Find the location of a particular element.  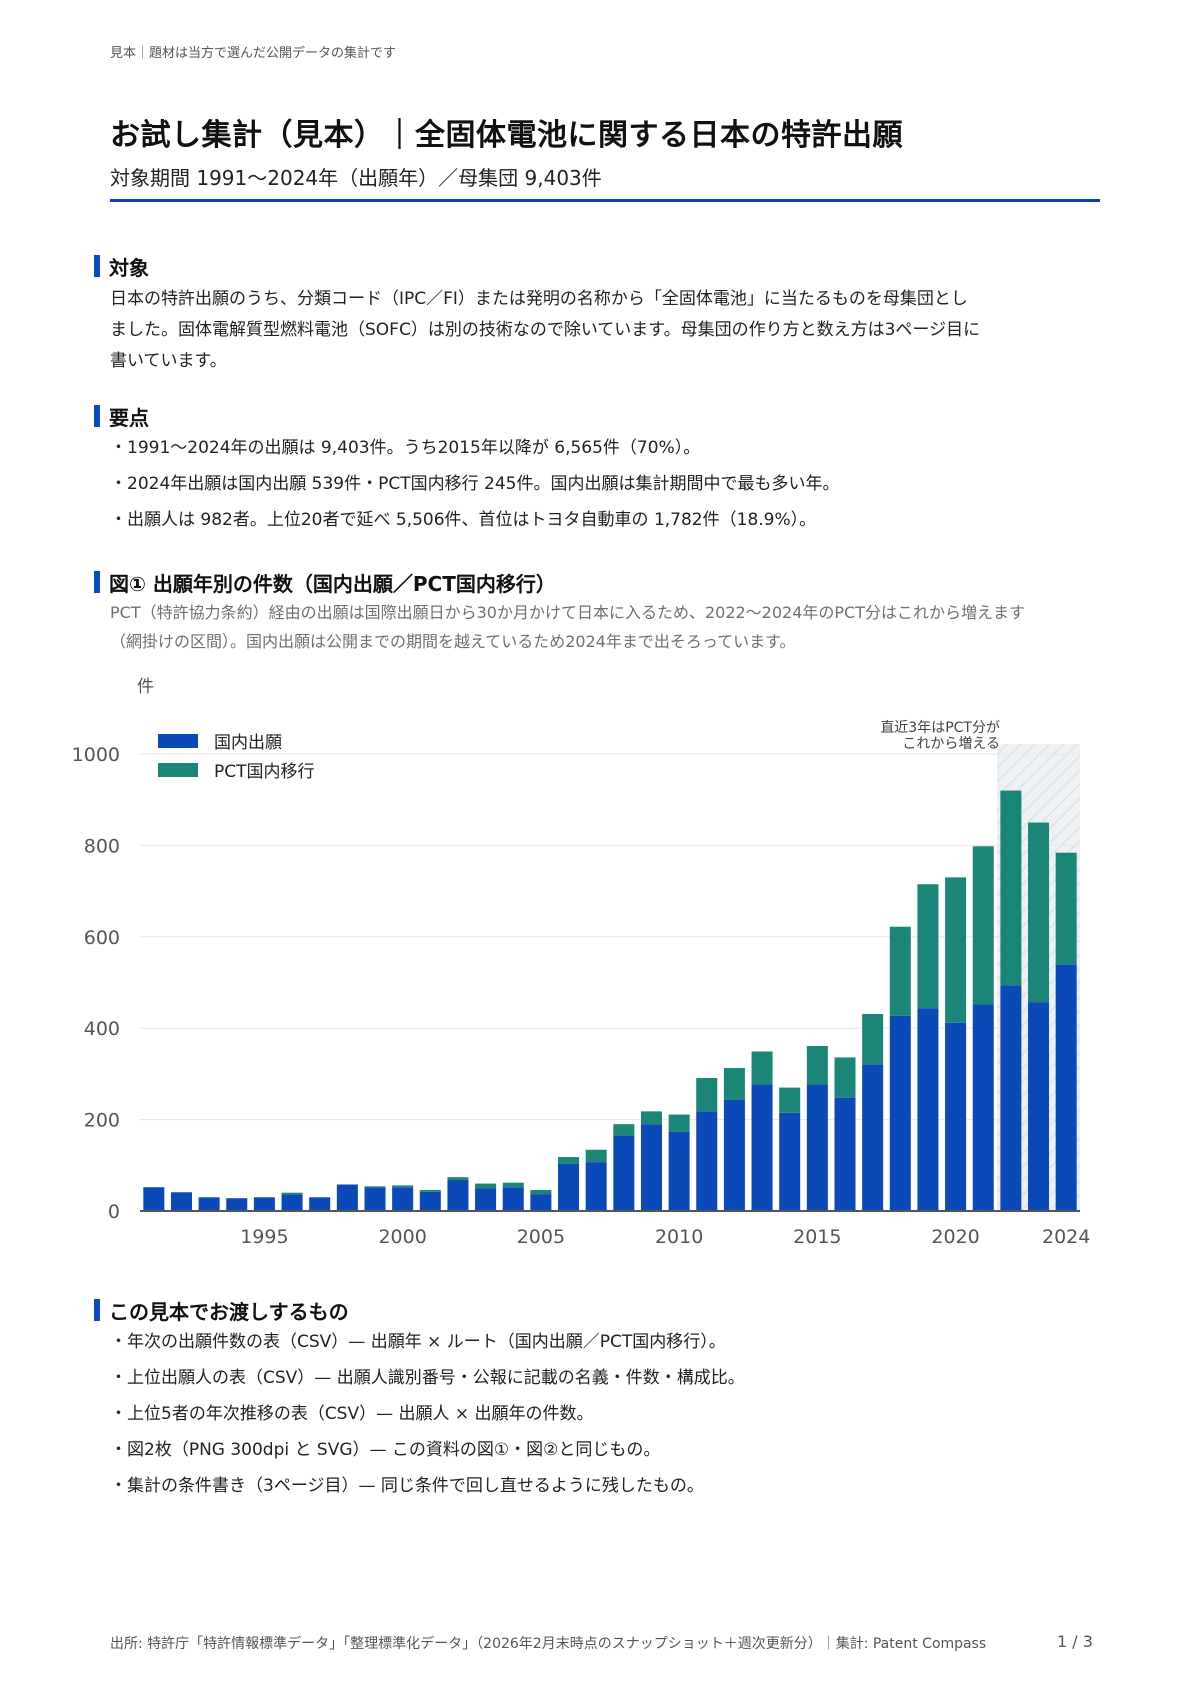

list-item: ・上位出願人の表（CSV）— 出願人識別番号・公報に記載の名義・件数・構成比。 is located at coordinates (427, 1378).